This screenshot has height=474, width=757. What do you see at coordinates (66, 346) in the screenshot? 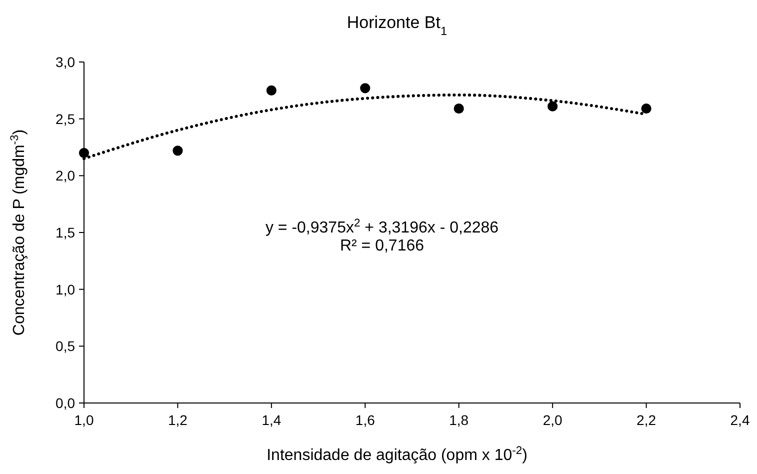
I see `y-tick-label: 0,5` at bounding box center [66, 346].